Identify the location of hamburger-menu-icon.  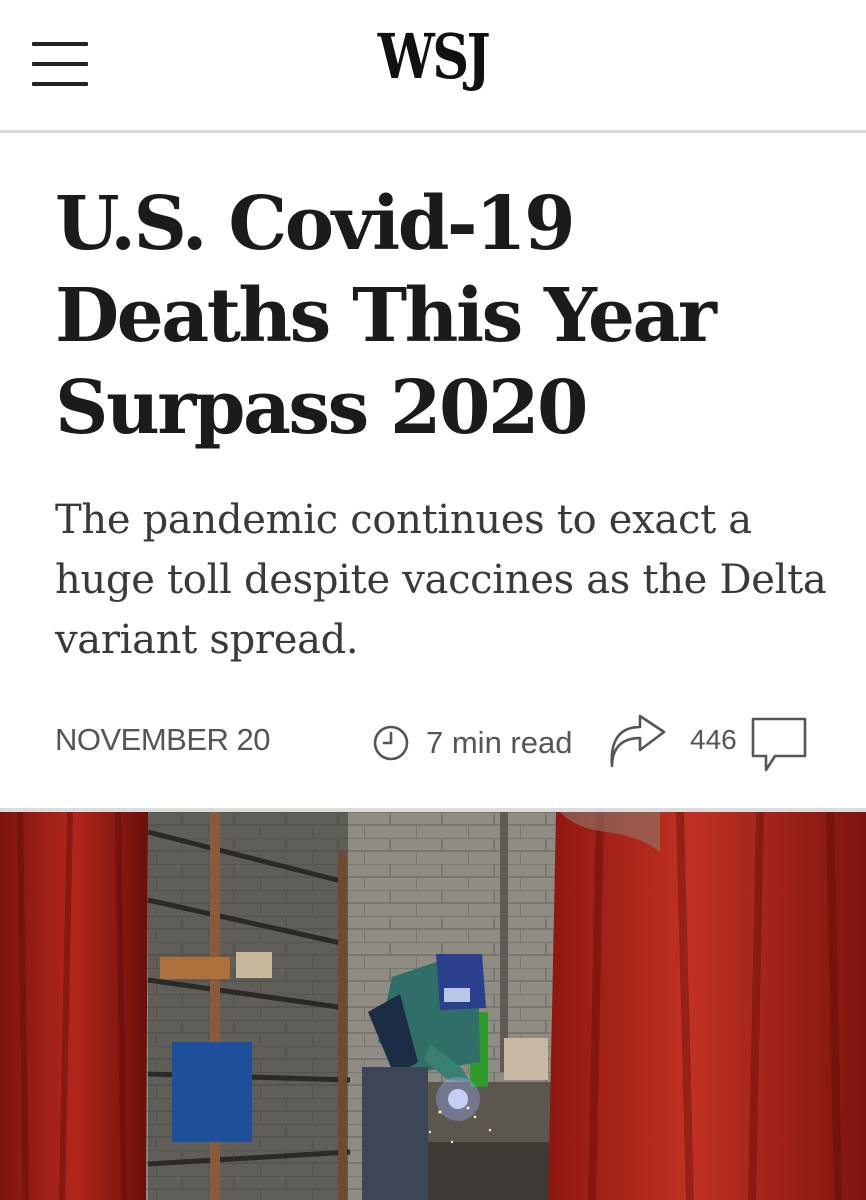
(60, 65).